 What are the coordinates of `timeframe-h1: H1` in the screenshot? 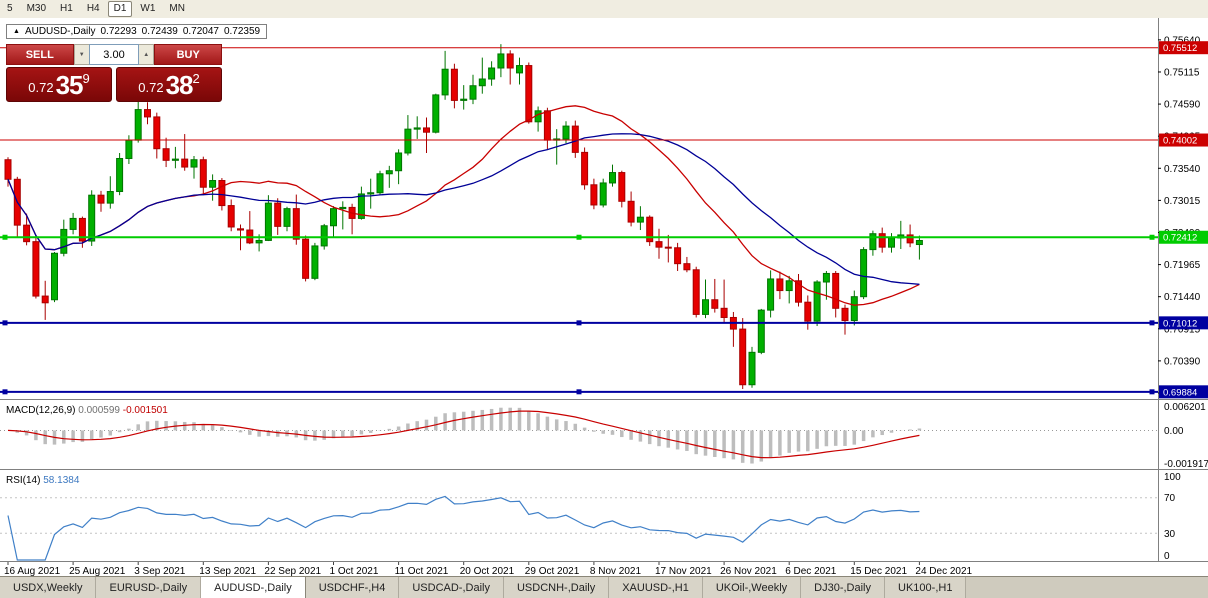 It's located at (66, 8).